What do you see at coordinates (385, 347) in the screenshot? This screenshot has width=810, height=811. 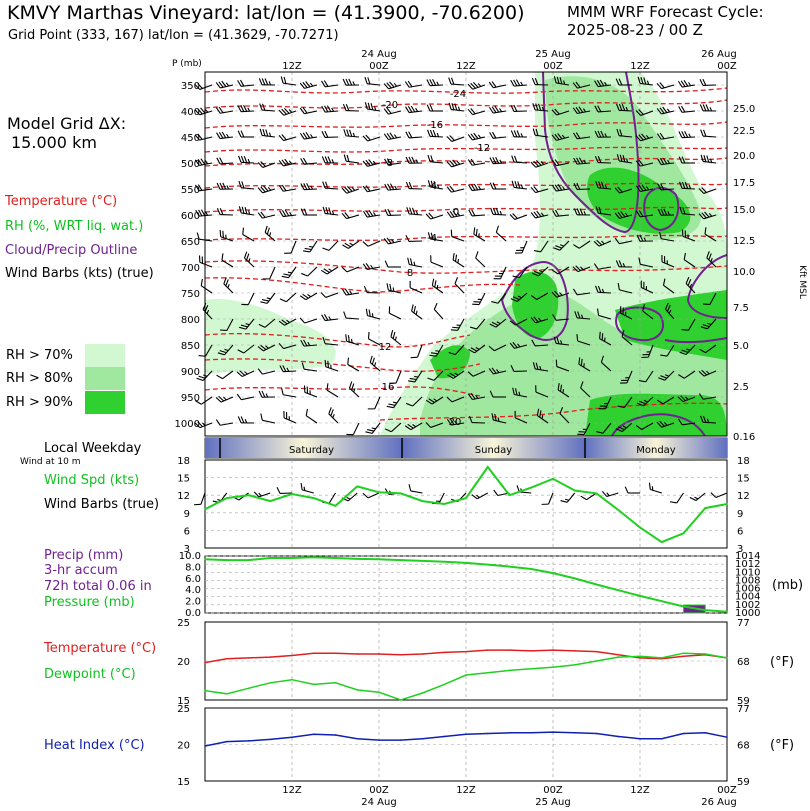 I see `temperature-contour-label: 12` at bounding box center [385, 347].